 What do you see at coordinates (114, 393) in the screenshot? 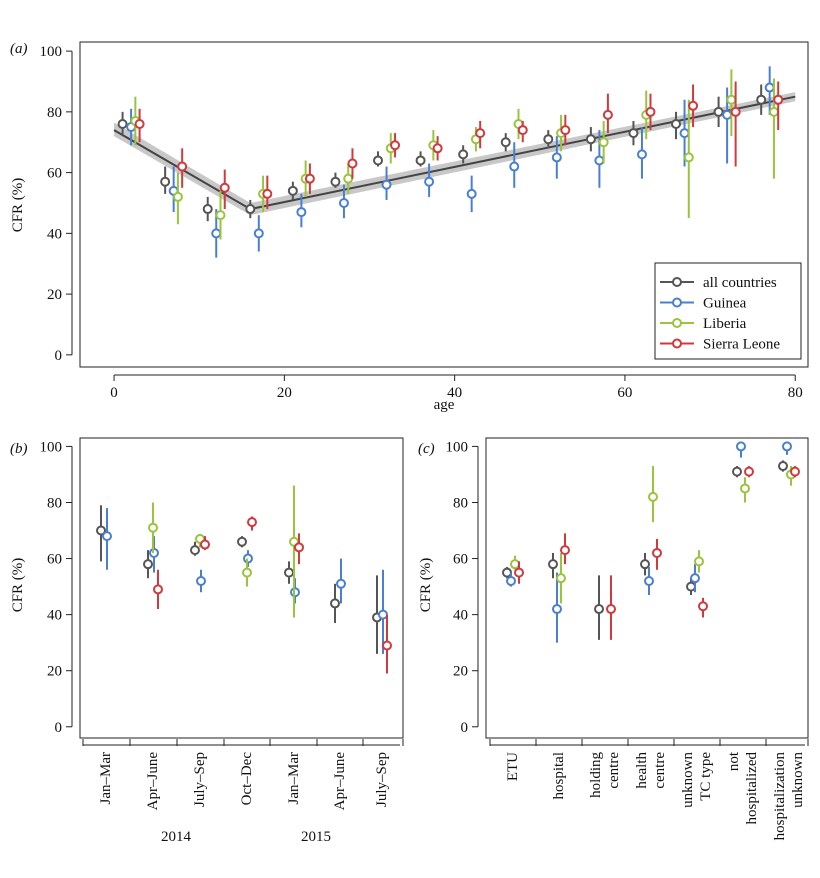
I see `x-tick-label: 0` at bounding box center [114, 393].